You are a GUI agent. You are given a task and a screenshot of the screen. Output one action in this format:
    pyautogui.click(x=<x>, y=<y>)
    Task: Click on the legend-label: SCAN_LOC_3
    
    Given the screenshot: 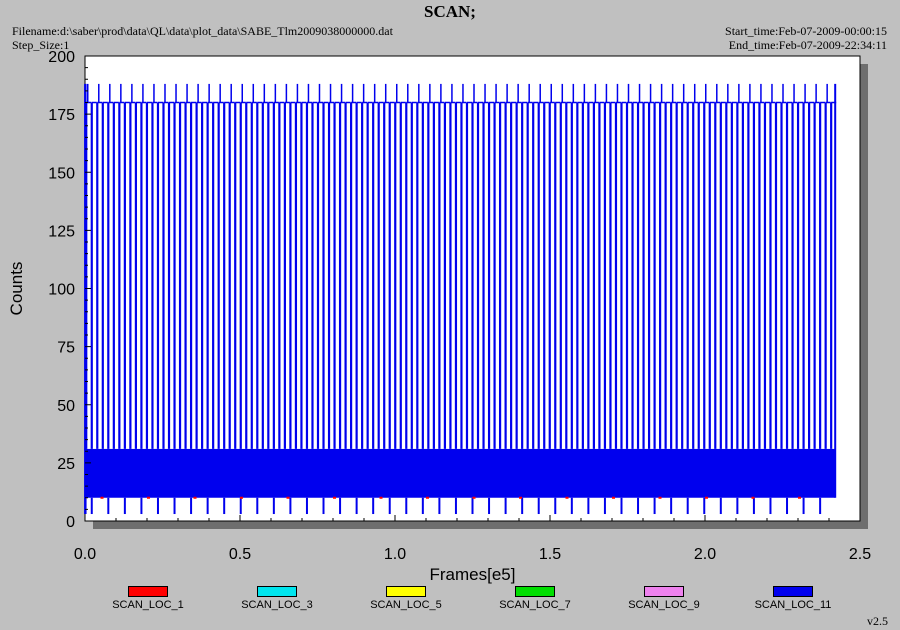 What is the action you would take?
    pyautogui.click(x=277, y=605)
    